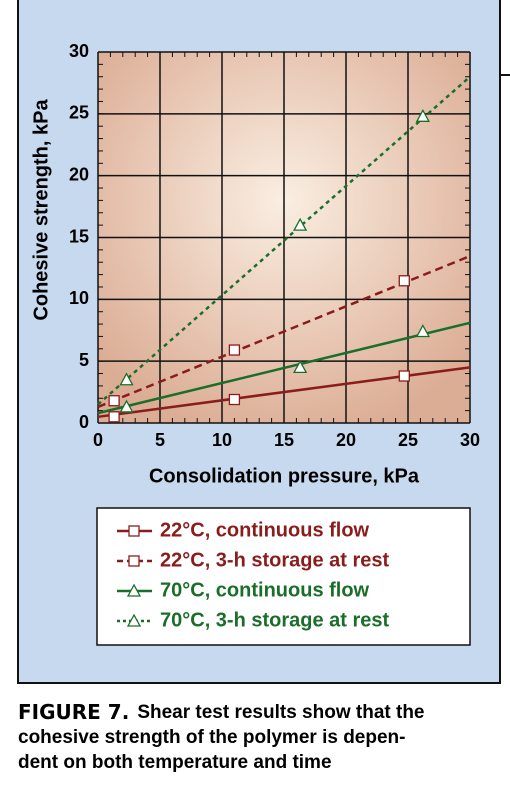 The height and width of the screenshot is (798, 510). I want to click on caption-label: FIGURE 7., so click(73, 712).